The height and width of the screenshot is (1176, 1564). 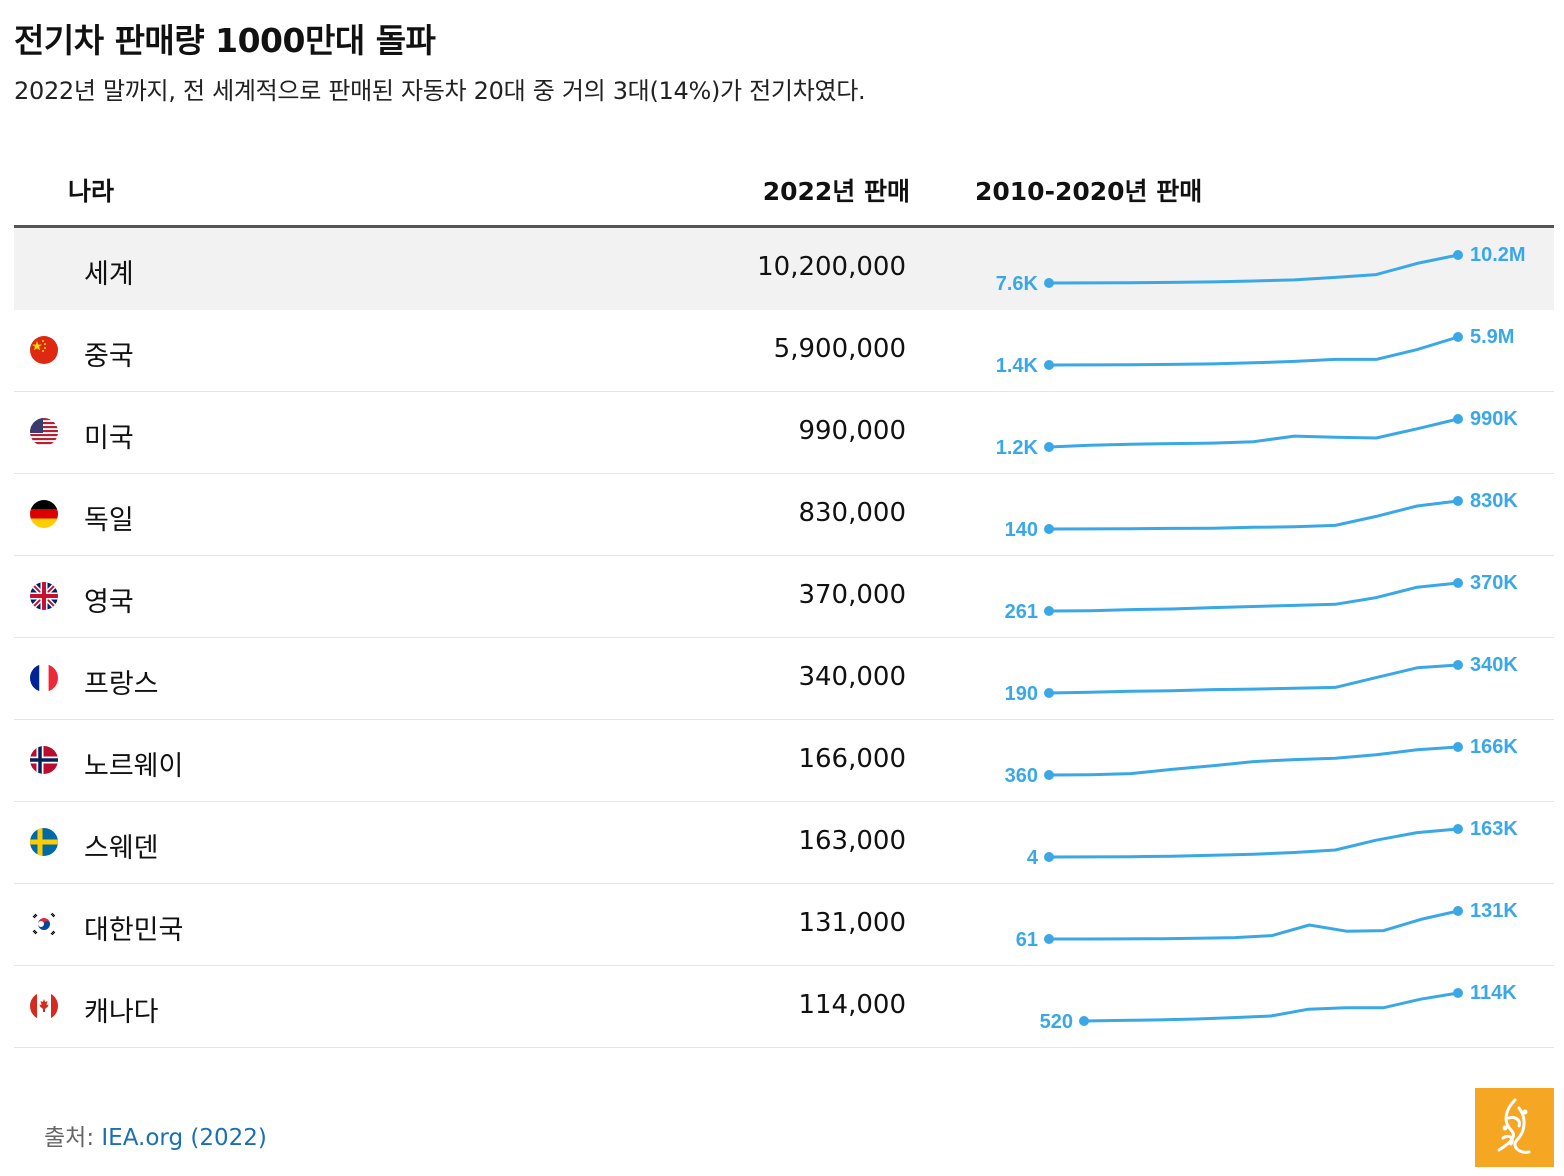 I want to click on sales-value: 10,200,000, so click(x=831, y=267).